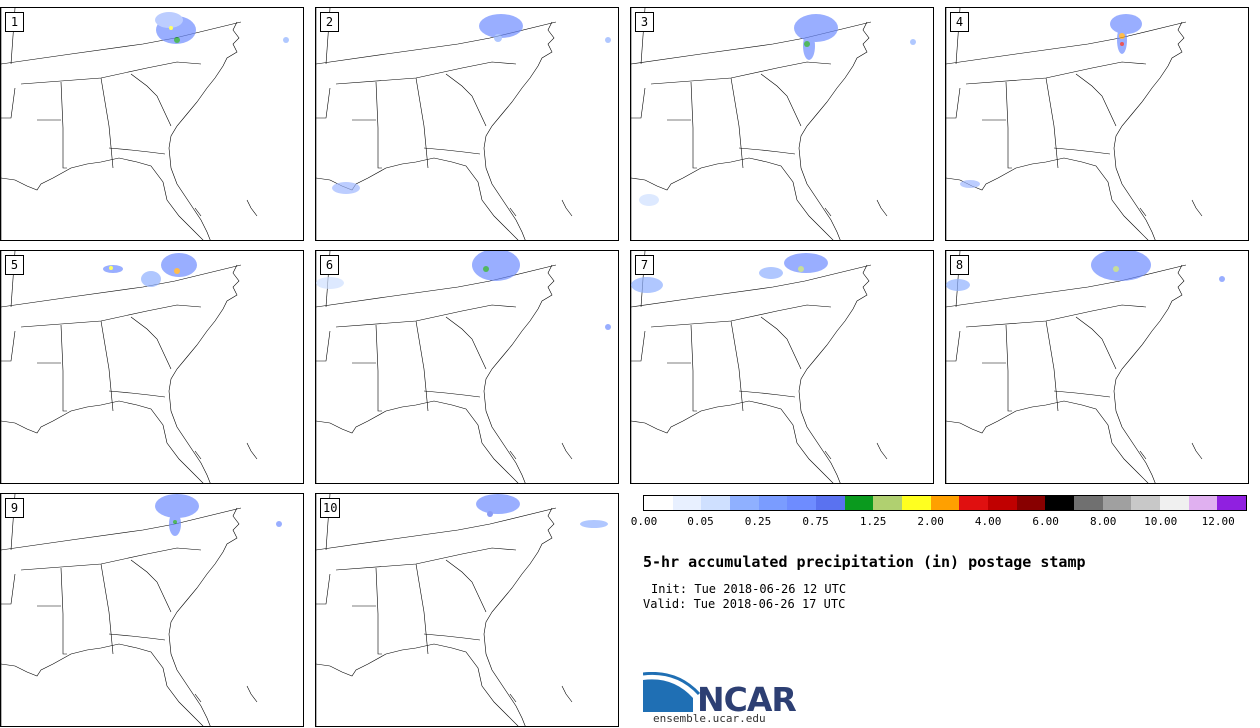 The height and width of the screenshot is (728, 1260). I want to click on valid-time: Valid: Tue 2018-06-26 17 UTC, so click(744, 604).